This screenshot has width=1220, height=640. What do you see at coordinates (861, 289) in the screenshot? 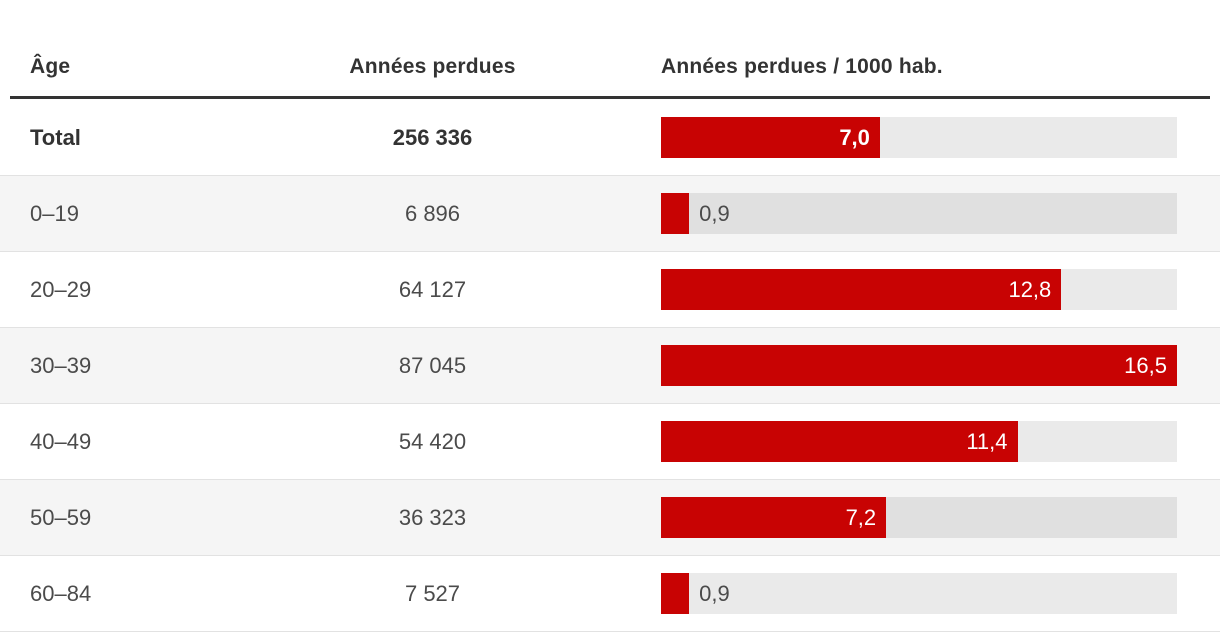
I see `bar-fill: 12,8` at bounding box center [861, 289].